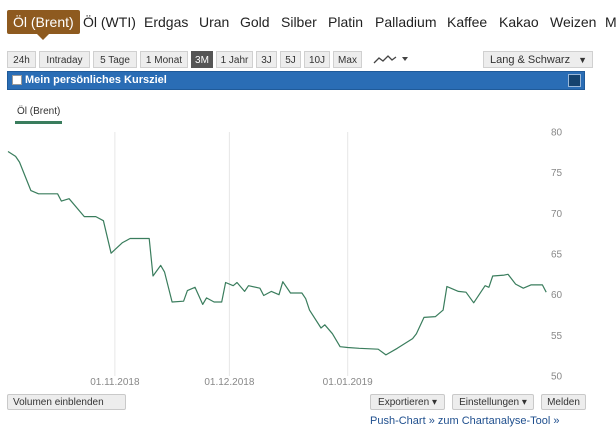 The height and width of the screenshot is (444, 616). I want to click on tab-gold: Gold, so click(255, 22).